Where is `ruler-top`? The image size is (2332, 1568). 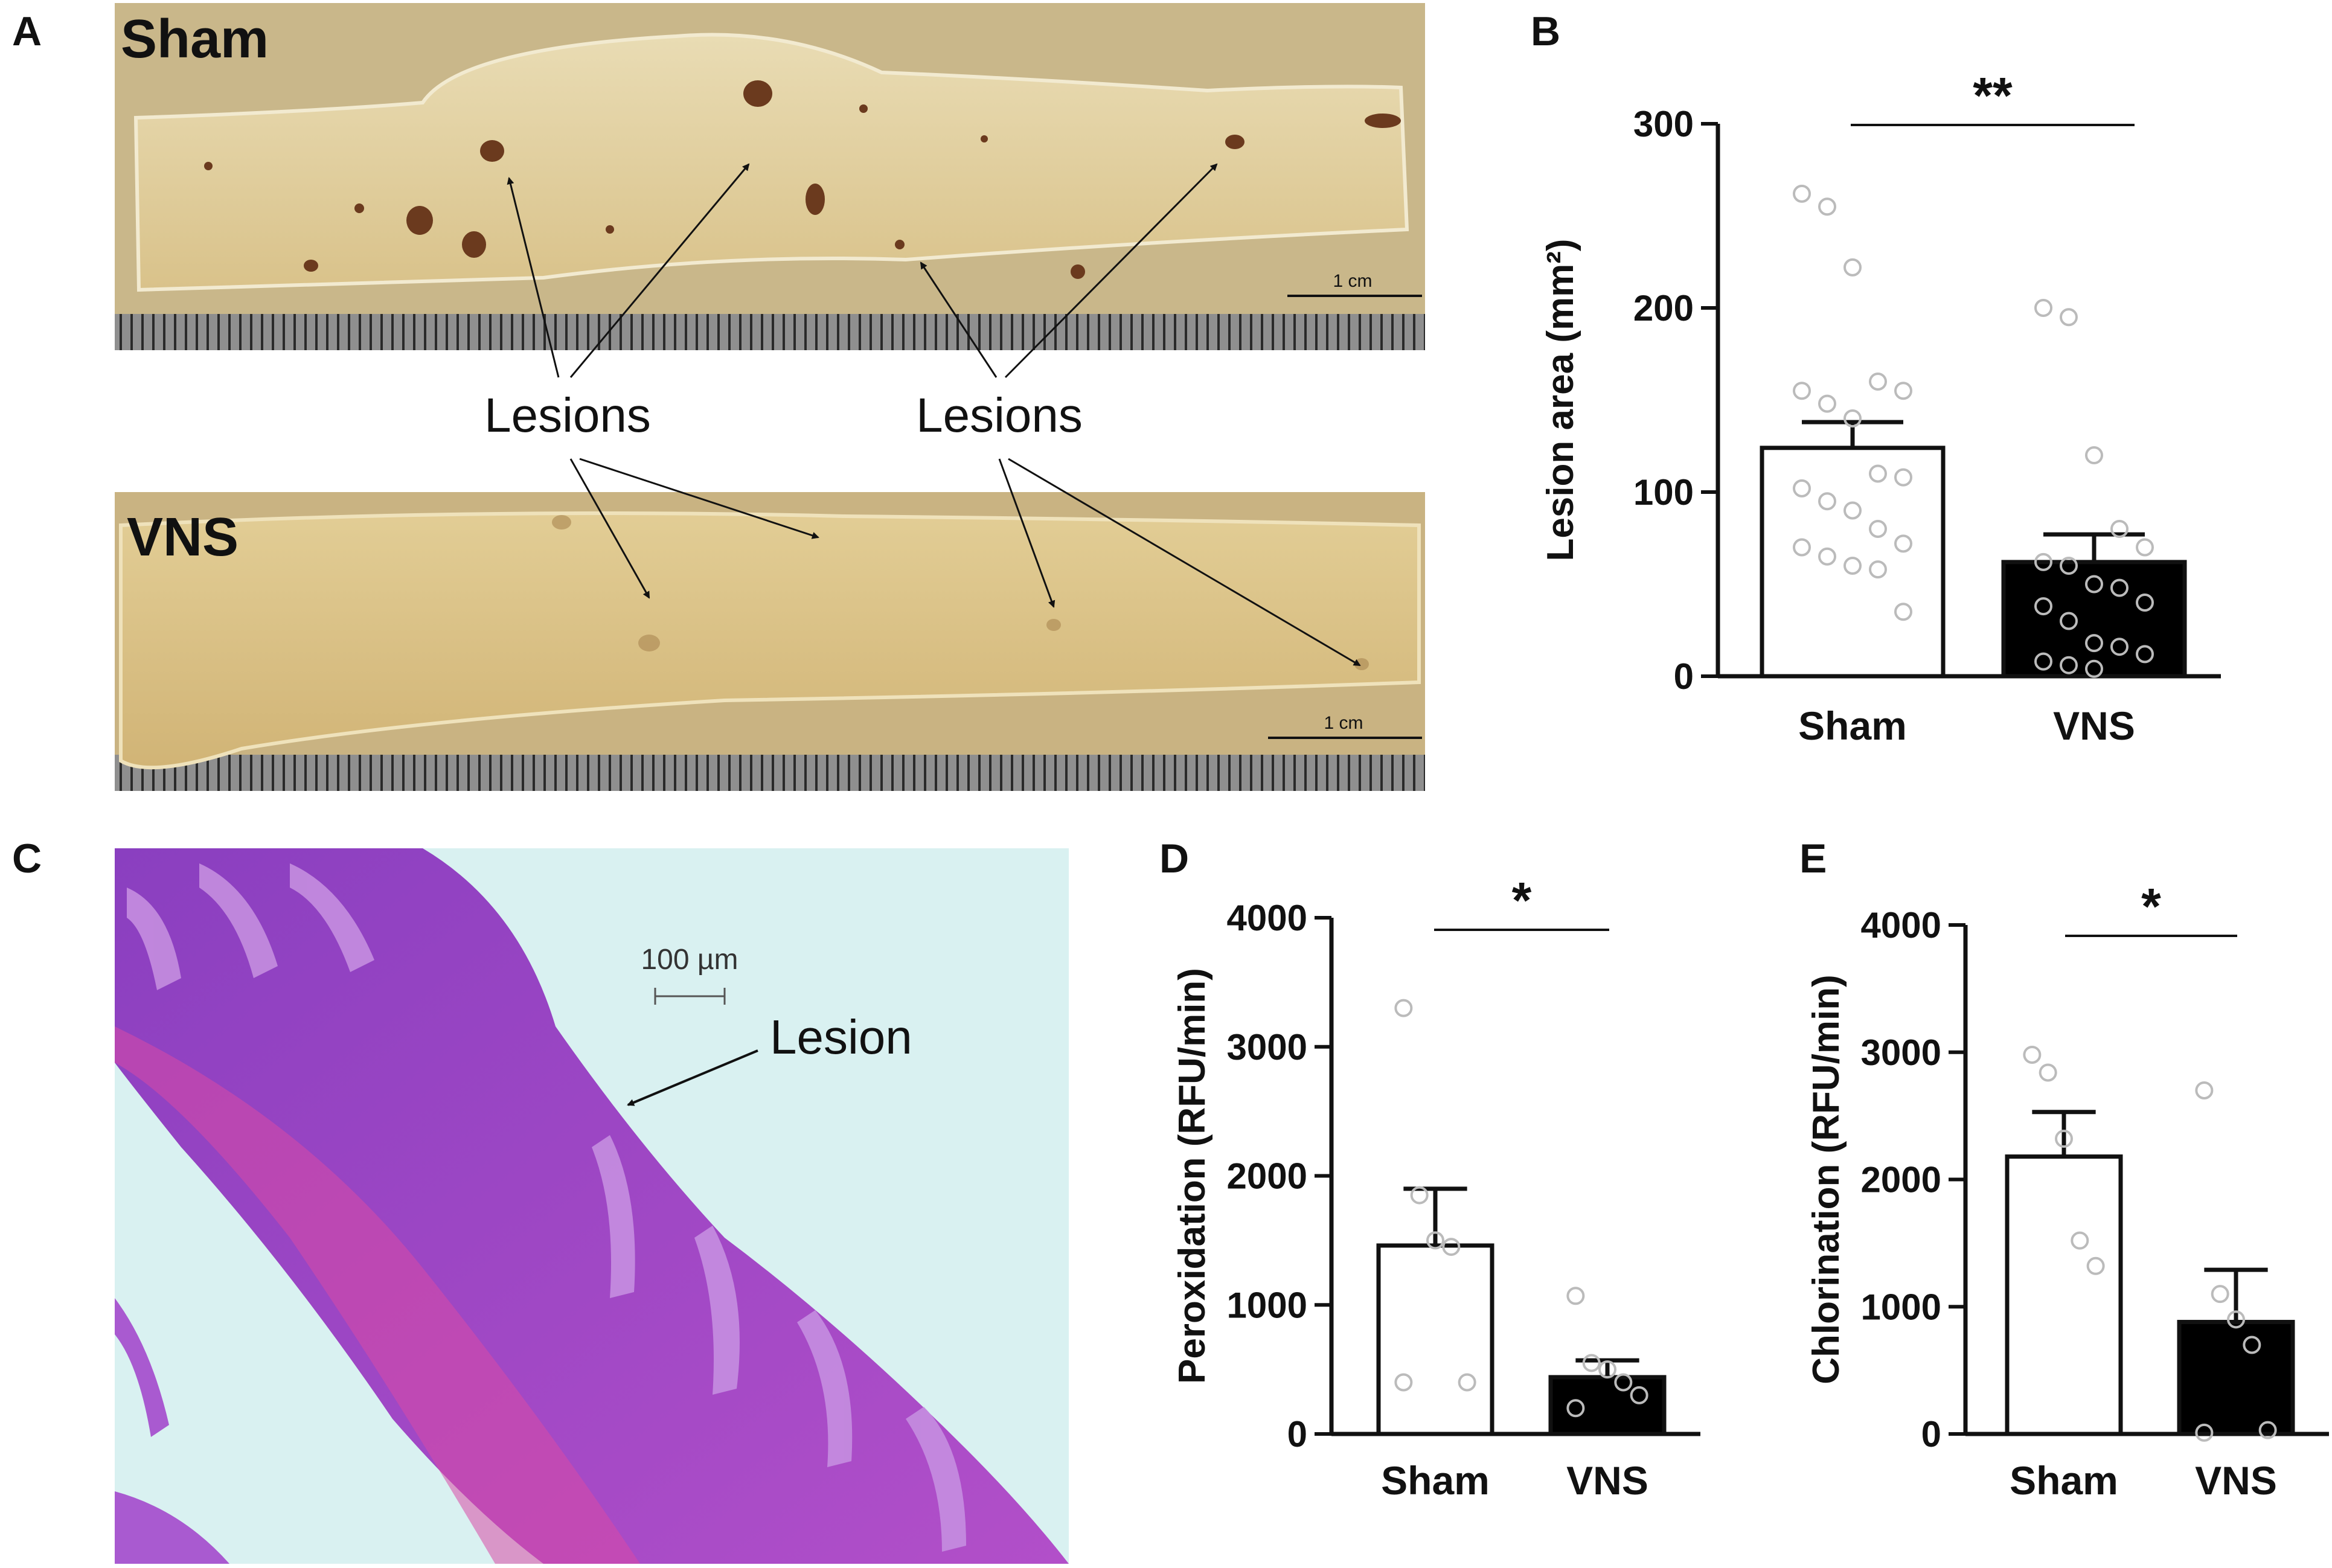
ruler-top is located at coordinates (770, 332).